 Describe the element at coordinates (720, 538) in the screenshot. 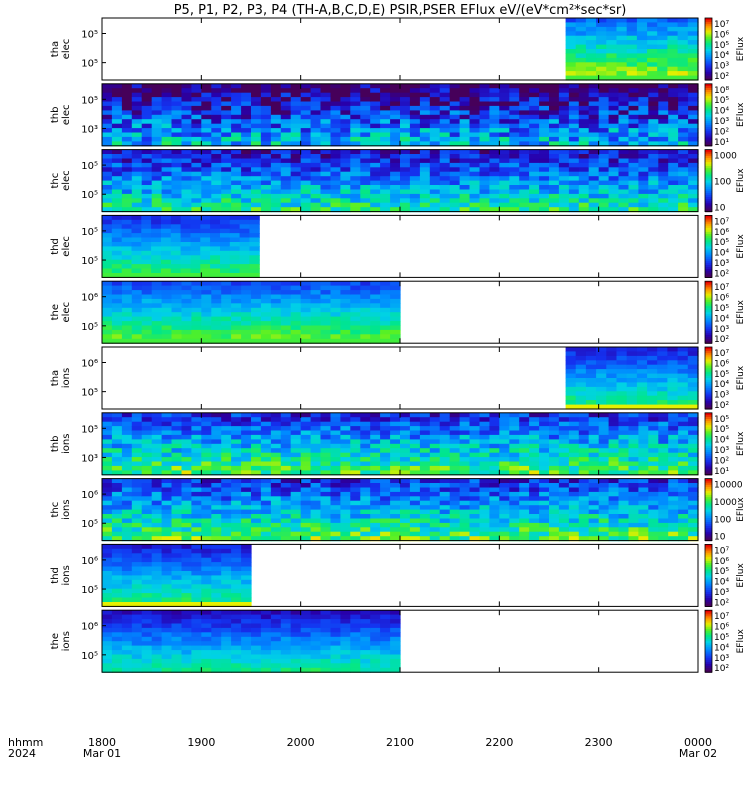

I see `colorbar-tick-label: 10` at that location.